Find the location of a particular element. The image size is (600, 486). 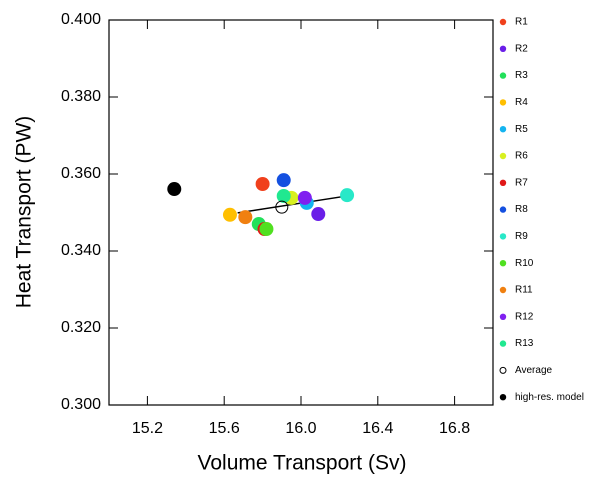

x-tick-label: 15.2 is located at coordinates (147, 428).